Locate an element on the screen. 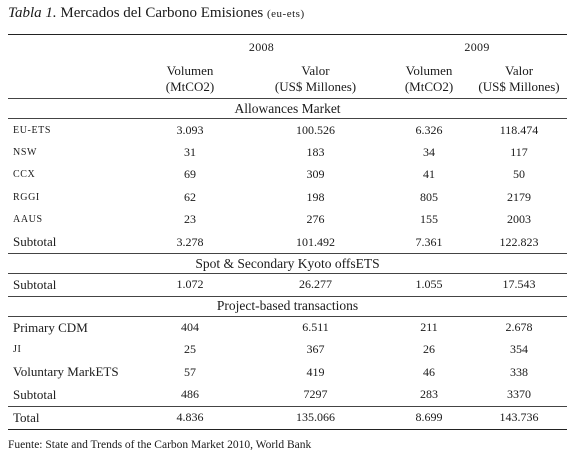  table-cell: 419 is located at coordinates (315, 371).